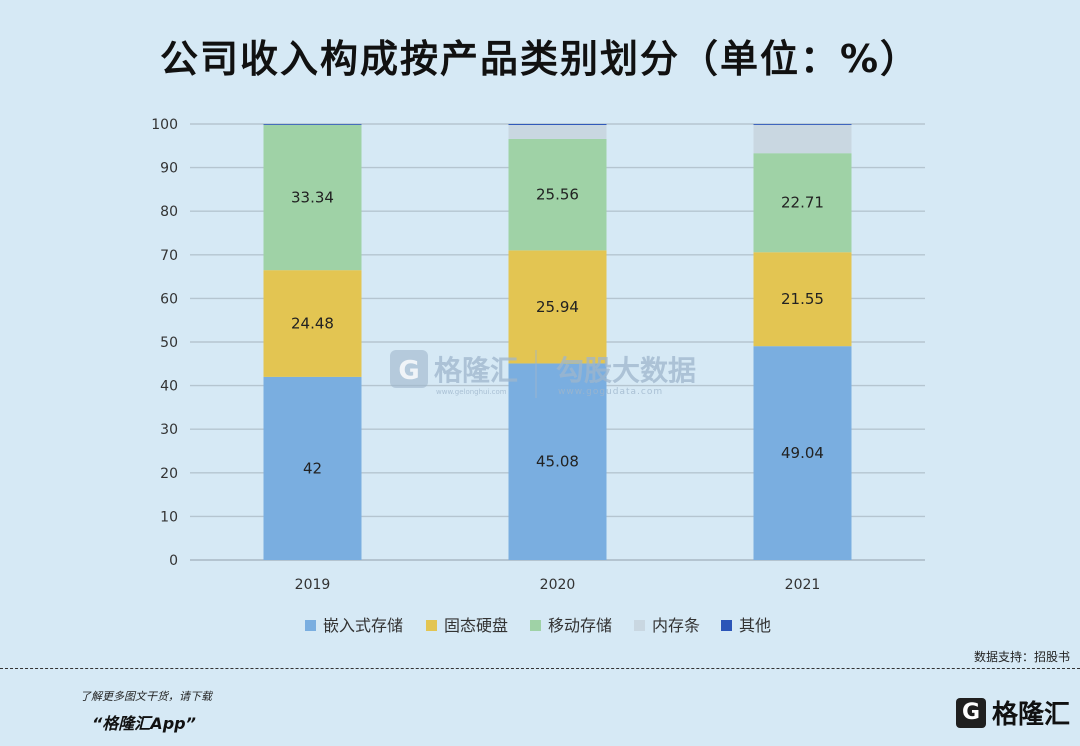 Image resolution: width=1080 pixels, height=746 pixels. I want to click on data-source: 数据支持：招股书, so click(1021, 657).